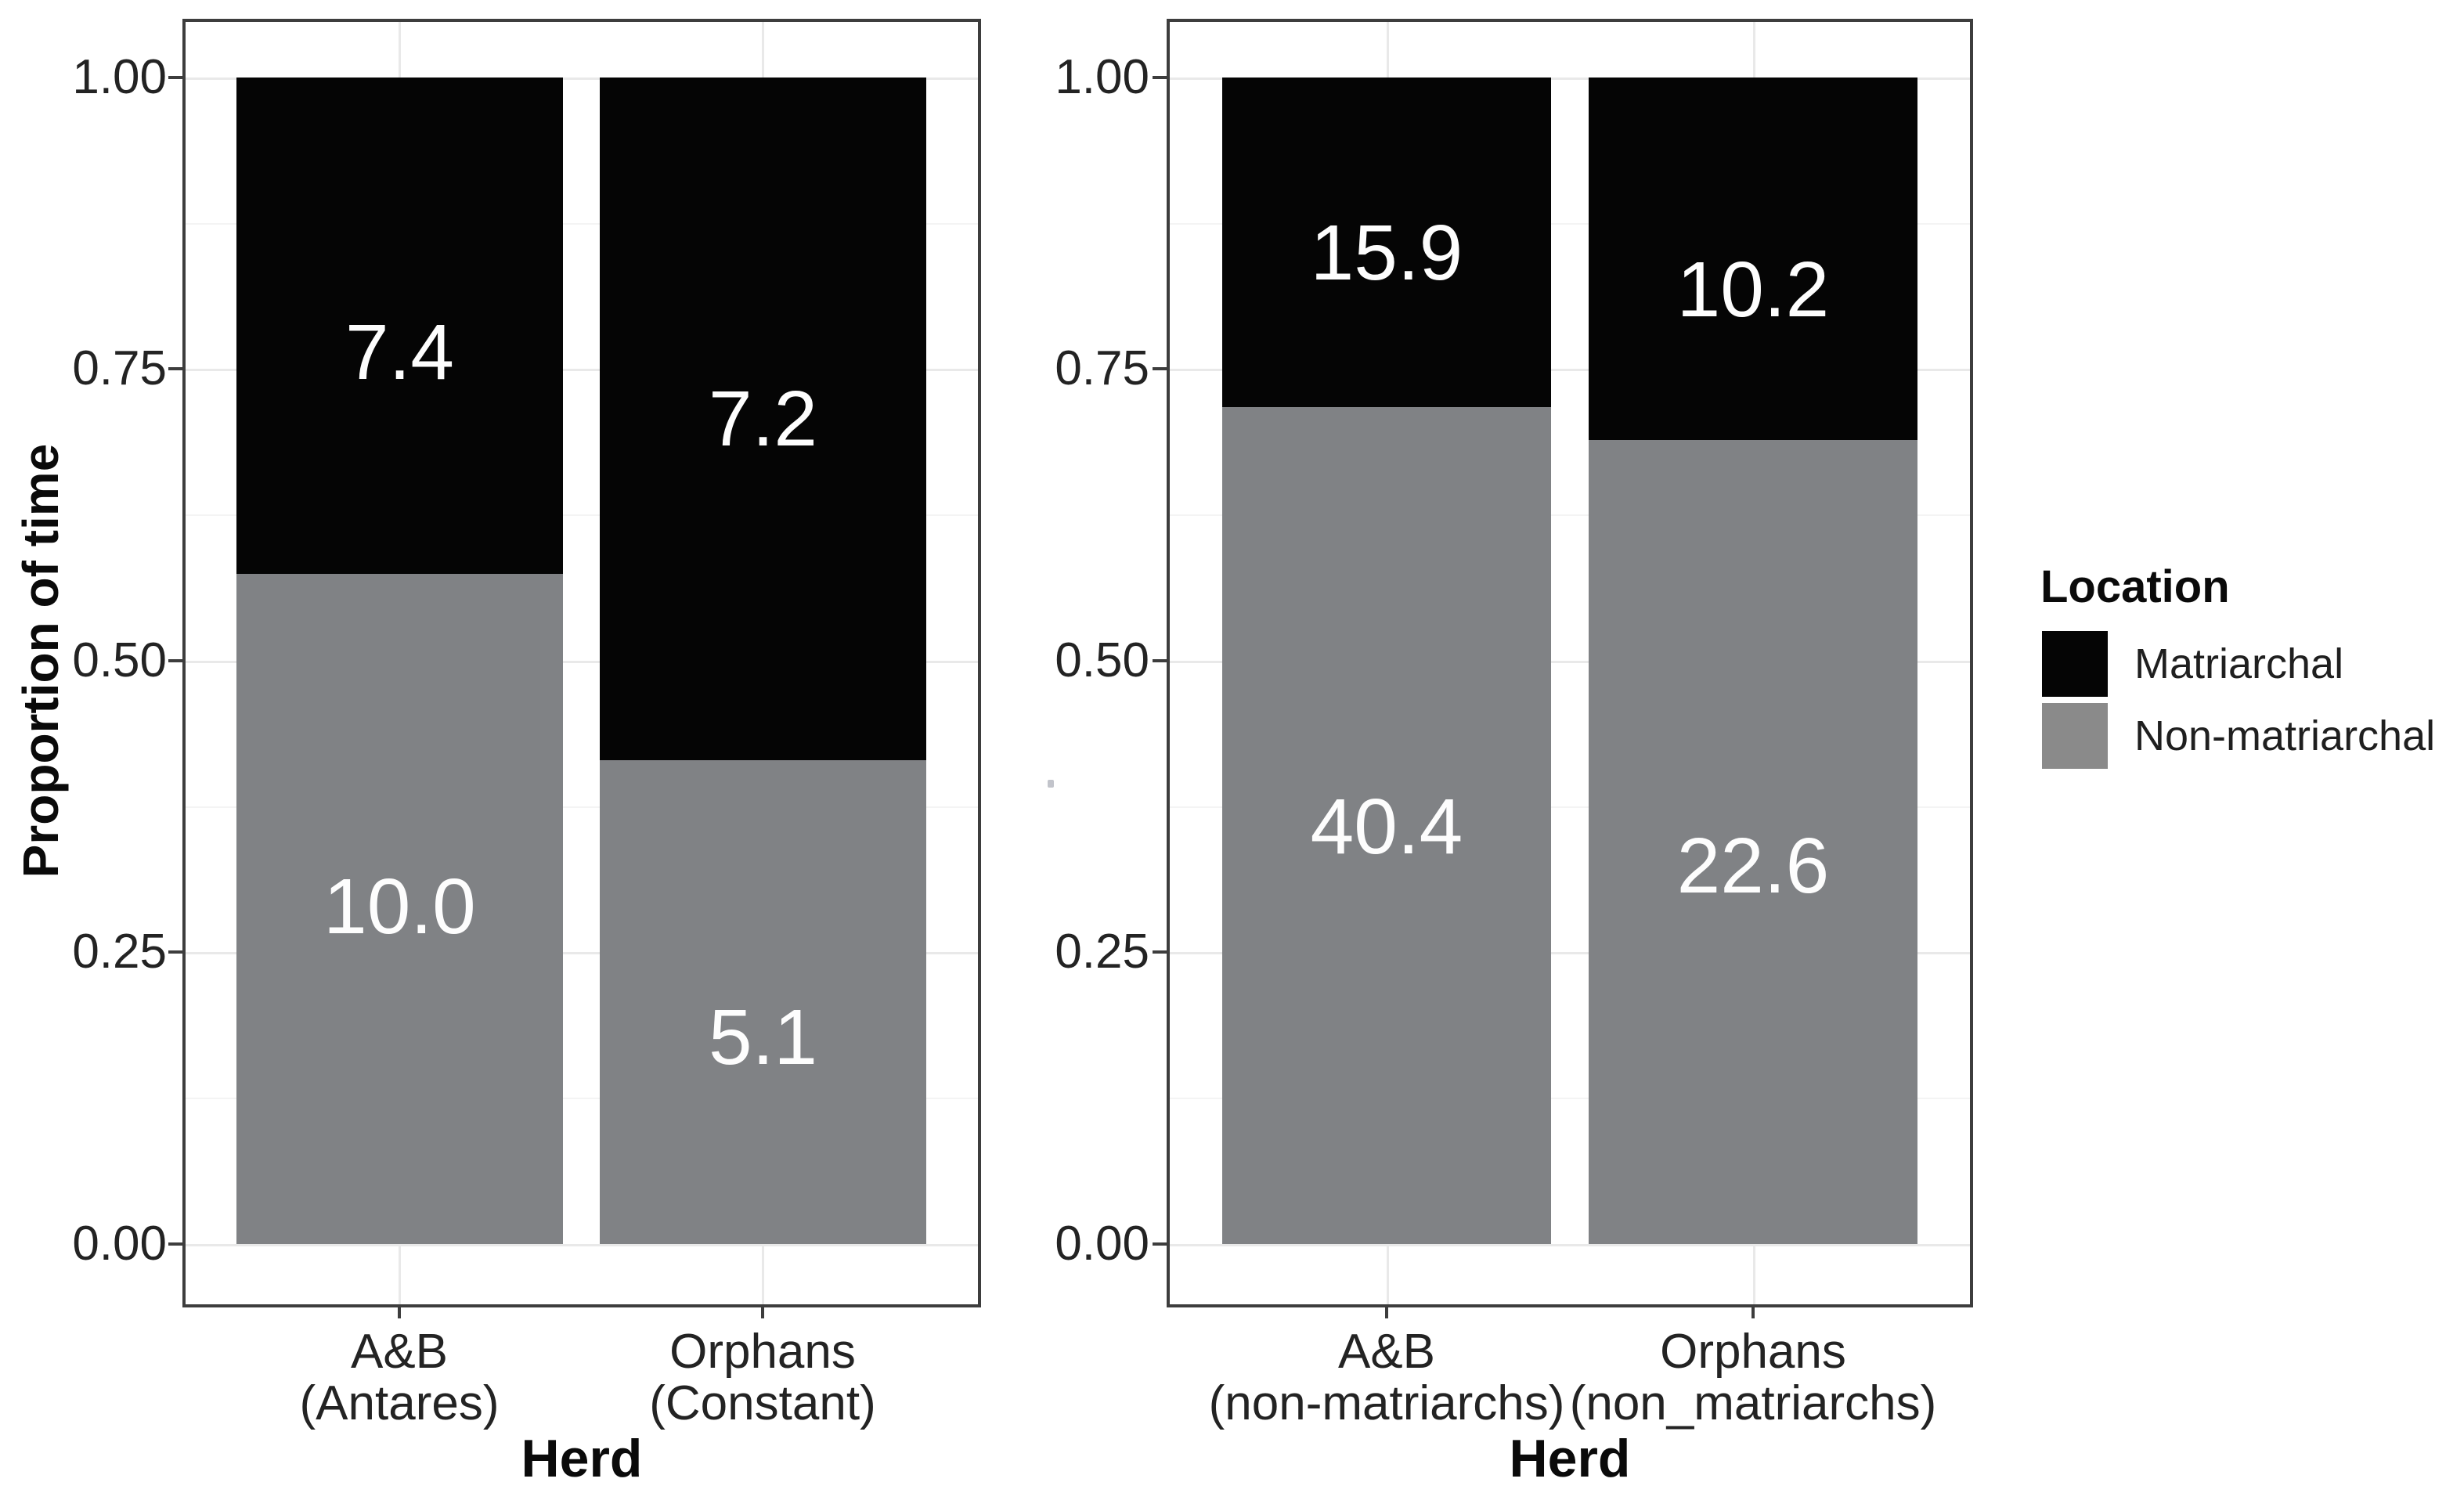 The image size is (2464, 1493). What do you see at coordinates (762, 1037) in the screenshot?
I see `segment-value-label: 5.1` at bounding box center [762, 1037].